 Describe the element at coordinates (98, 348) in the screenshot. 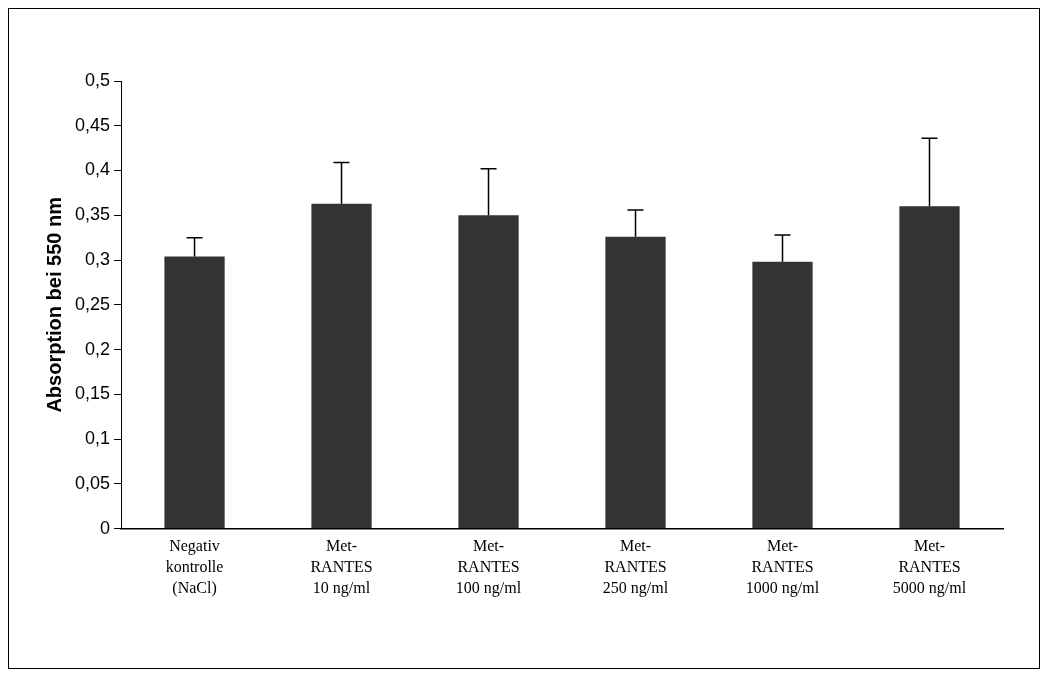

I see `y-tick-label: 0,2` at that location.